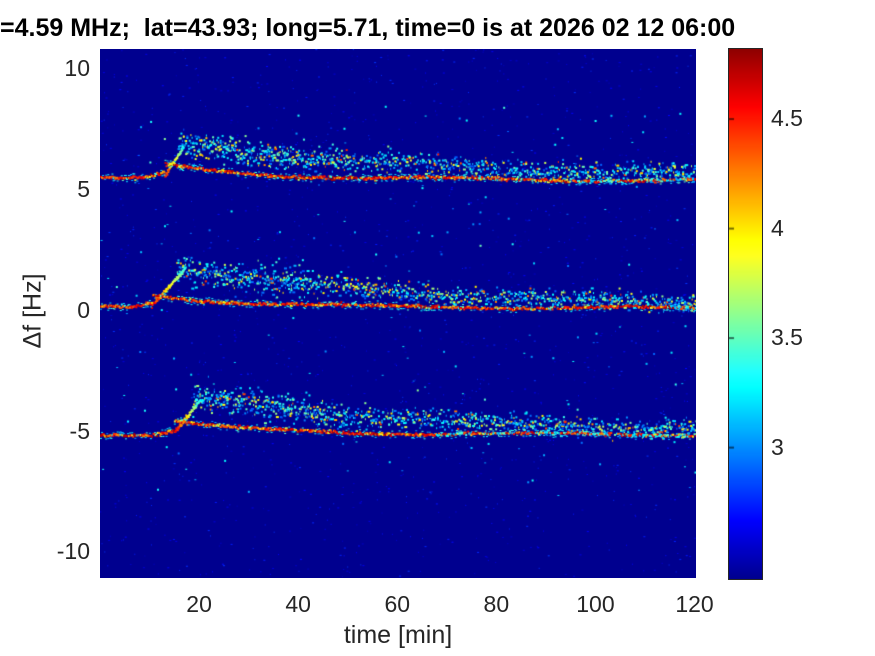 This screenshot has width=875, height=656. I want to click on x-tick-label: 20, so click(199, 604).